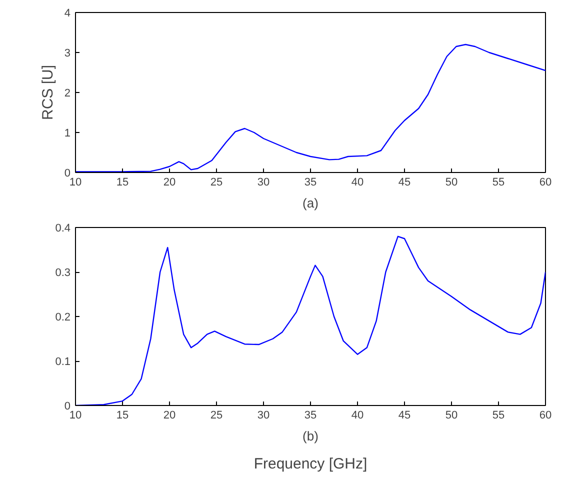 This screenshot has height=482, width=579. What do you see at coordinates (67, 134) in the screenshot?
I see `y-tick-label: 1` at bounding box center [67, 134].